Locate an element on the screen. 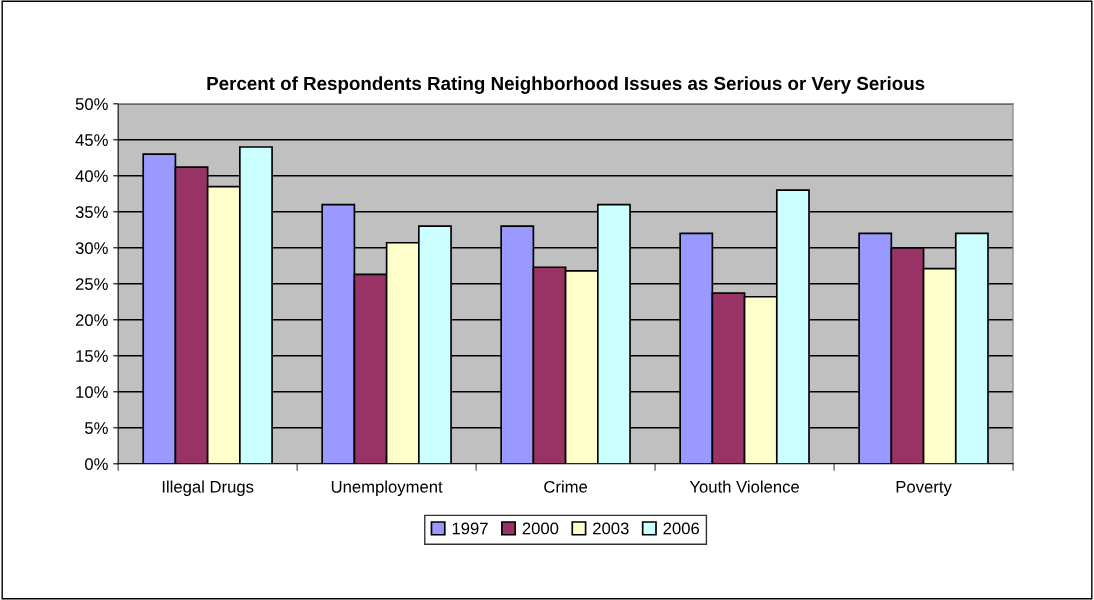 The width and height of the screenshot is (1094, 600). y-tick-label: 30% is located at coordinates (91, 248).